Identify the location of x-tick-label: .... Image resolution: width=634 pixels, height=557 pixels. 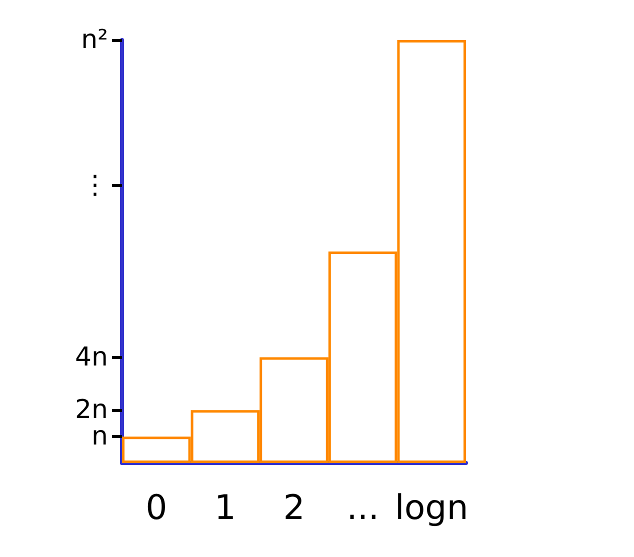
(363, 508).